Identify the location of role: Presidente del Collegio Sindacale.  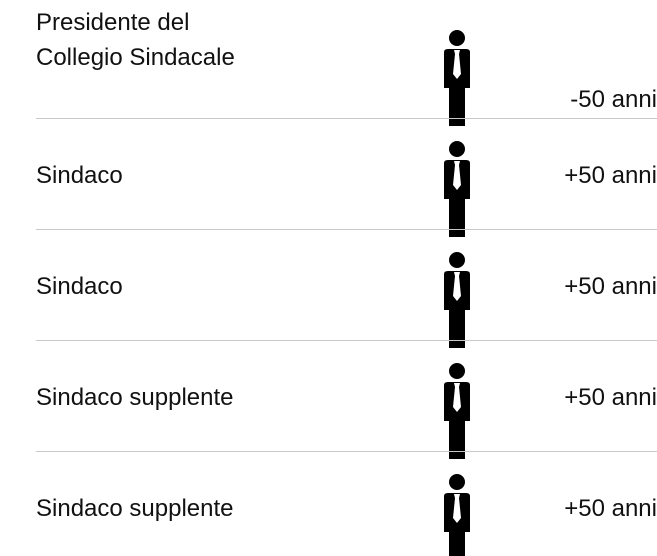
(135, 40).